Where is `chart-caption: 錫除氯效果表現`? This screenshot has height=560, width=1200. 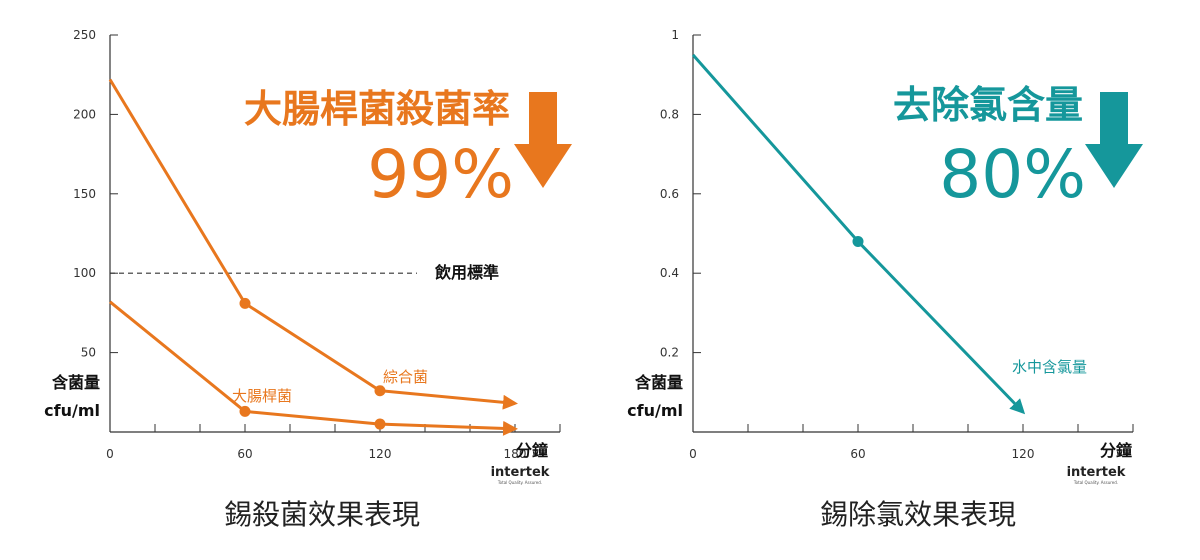 chart-caption: 錫除氯效果表現 is located at coordinates (918, 514).